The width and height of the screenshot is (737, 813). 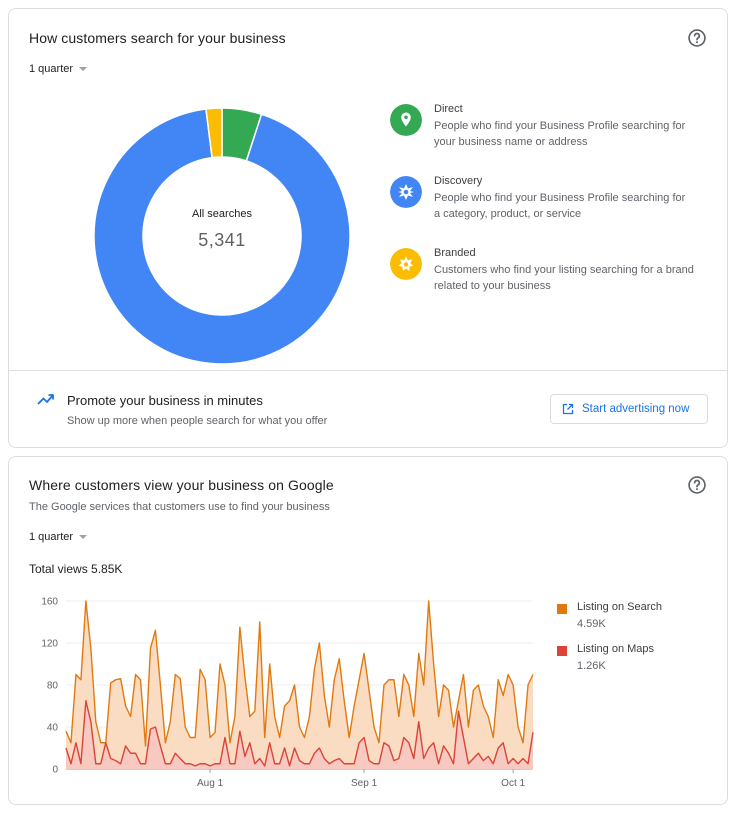 What do you see at coordinates (448, 109) in the screenshot?
I see `legend-direct-title: Direct` at bounding box center [448, 109].